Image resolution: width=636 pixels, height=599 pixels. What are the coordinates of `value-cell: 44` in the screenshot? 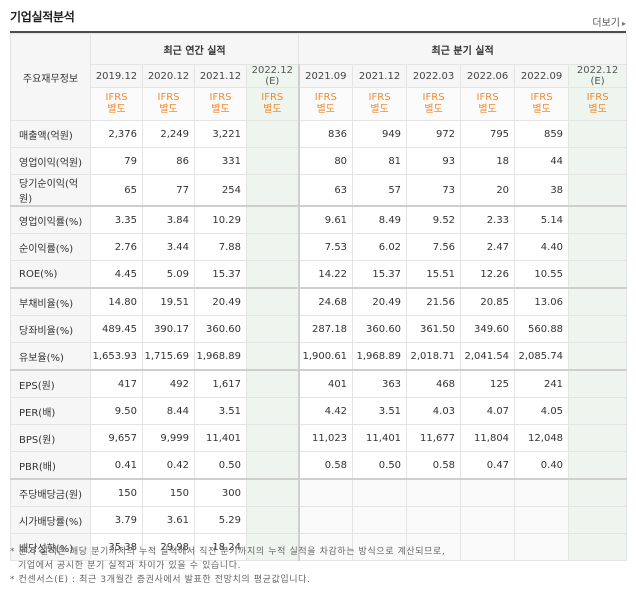 It's located at (542, 161).